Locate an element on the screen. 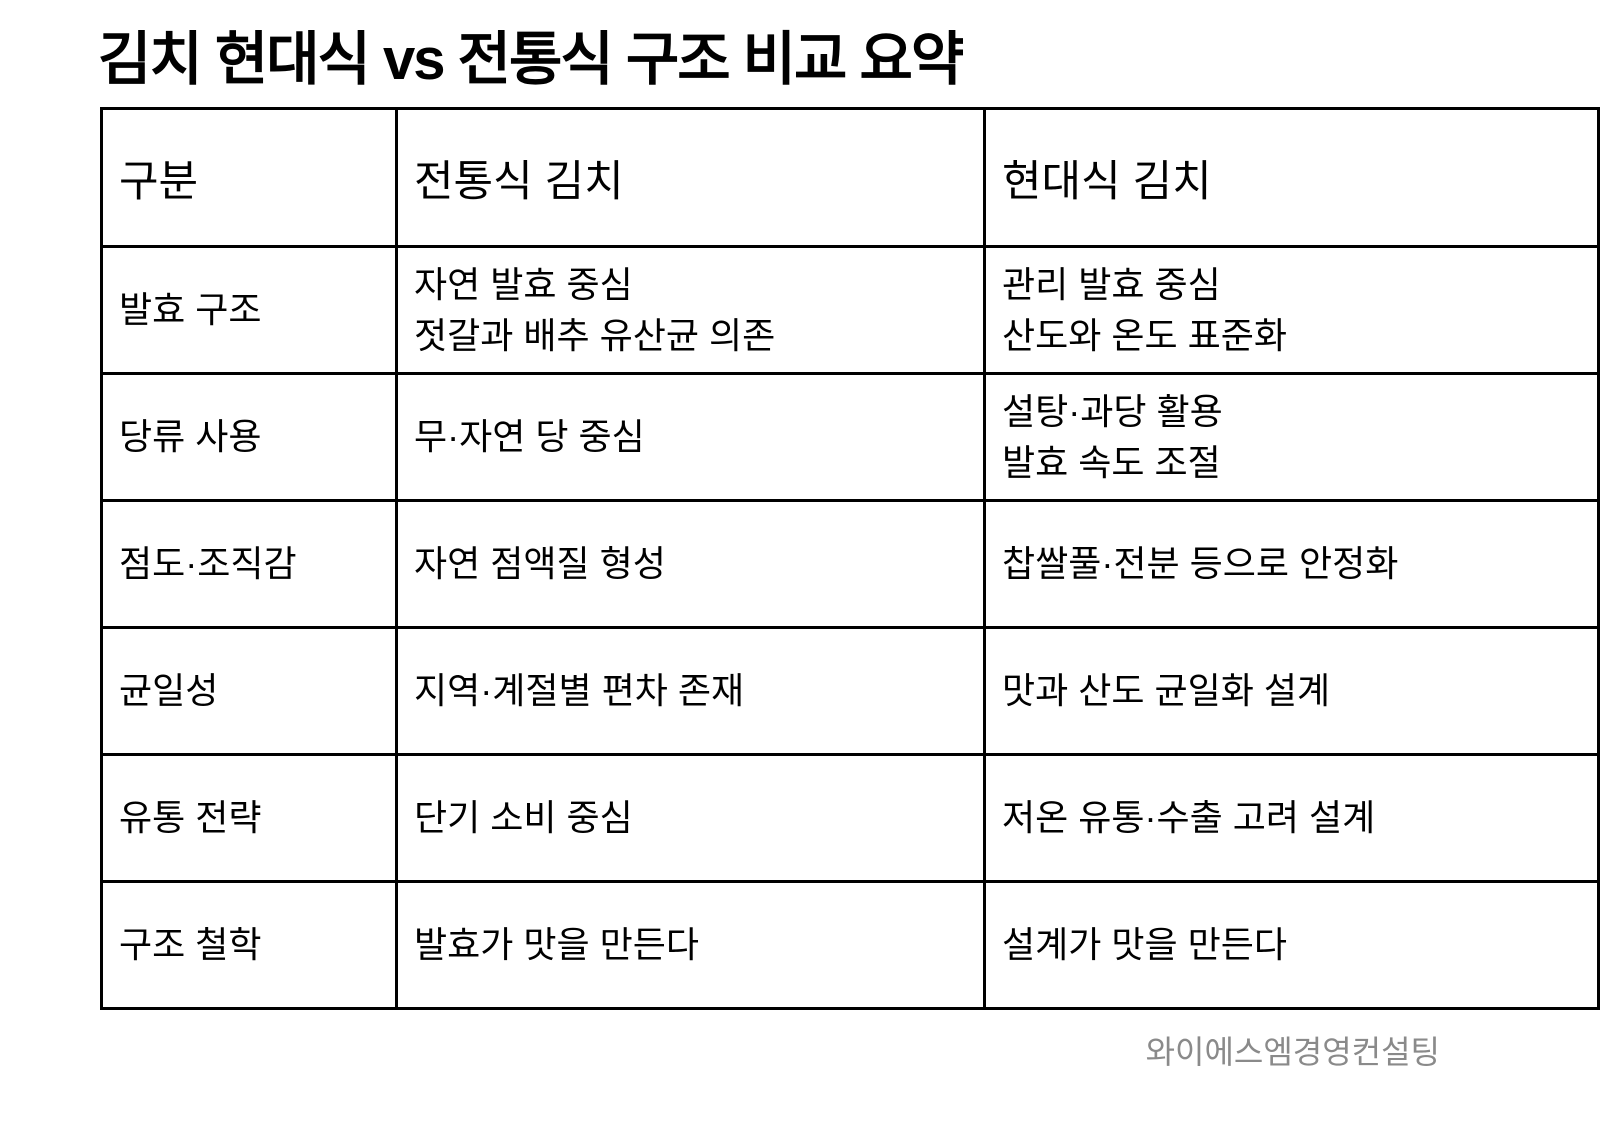  cell-category: 균일성 is located at coordinates (249, 691).